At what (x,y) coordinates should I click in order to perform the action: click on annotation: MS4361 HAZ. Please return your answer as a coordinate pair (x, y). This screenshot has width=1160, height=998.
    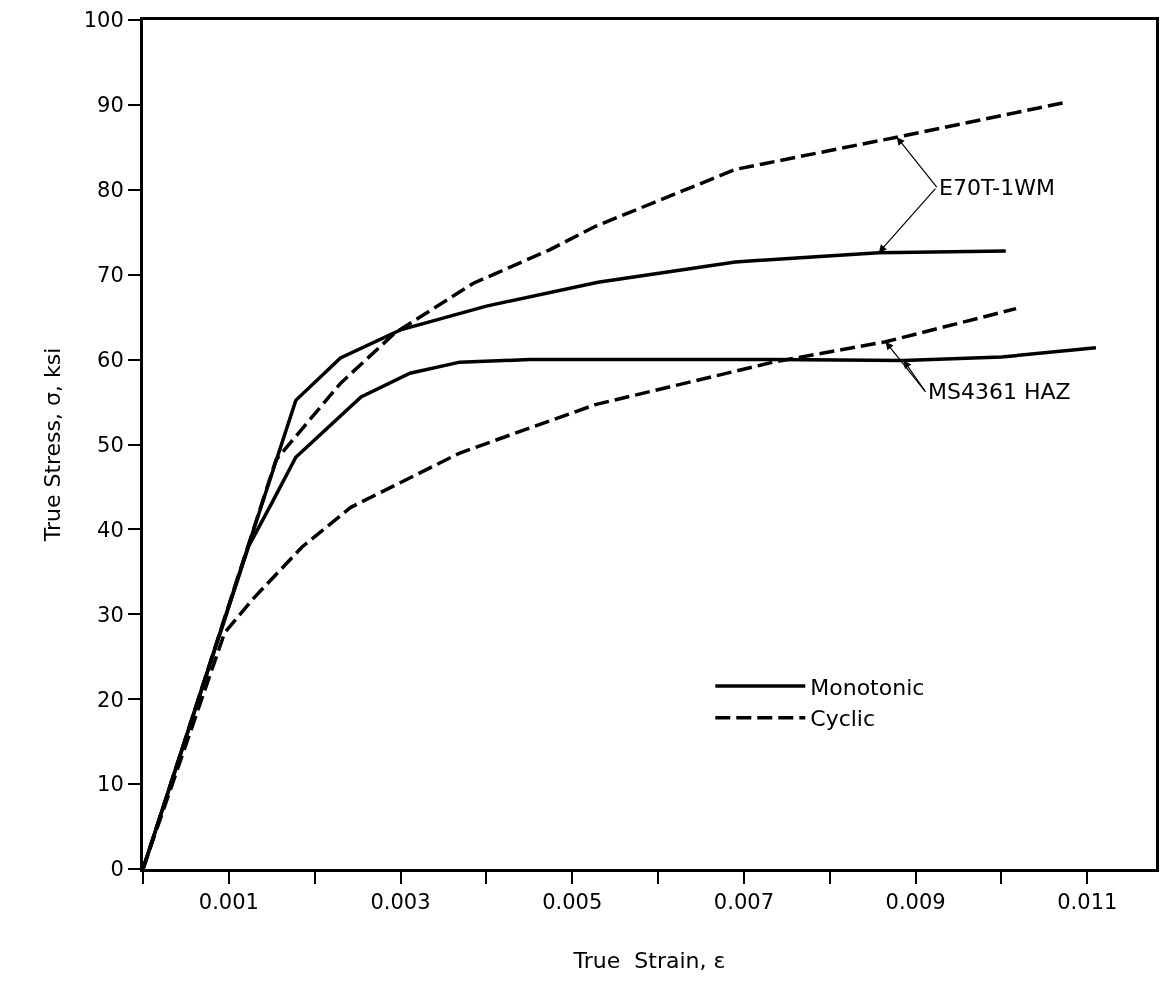
    Looking at the image, I should click on (999, 391).